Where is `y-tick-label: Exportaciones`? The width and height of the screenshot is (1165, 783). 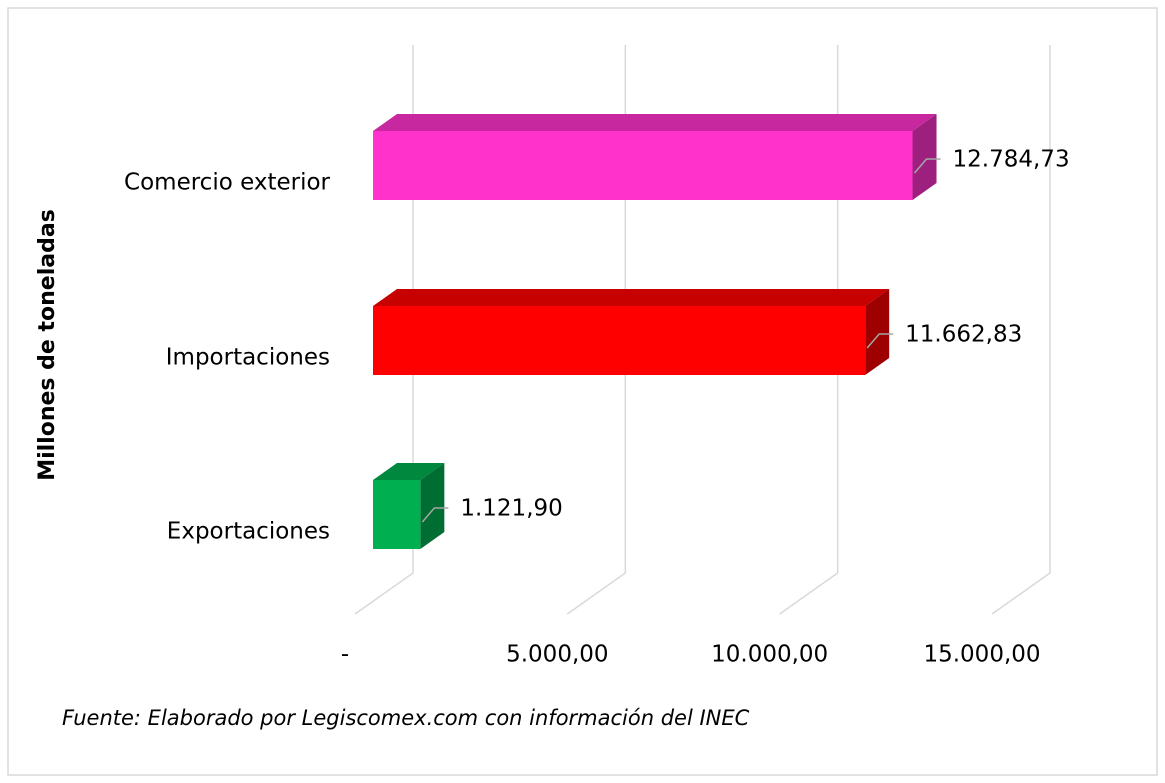 y-tick-label: Exportaciones is located at coordinates (248, 532).